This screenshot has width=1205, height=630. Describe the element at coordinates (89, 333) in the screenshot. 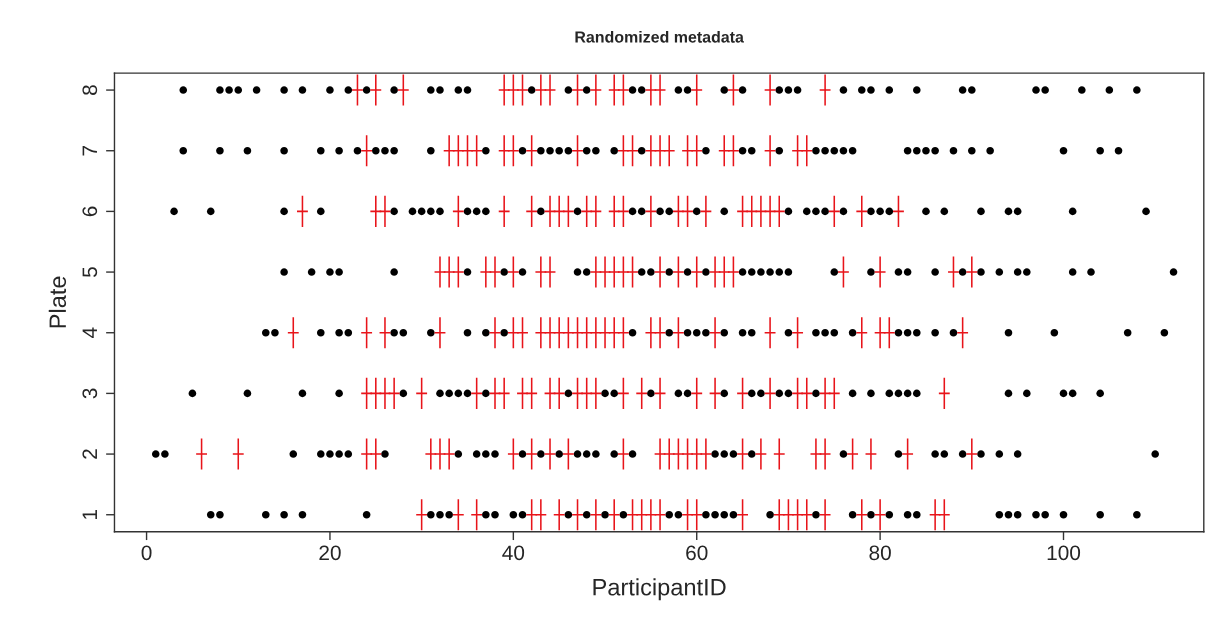

I see `y-tick-label: 4` at that location.